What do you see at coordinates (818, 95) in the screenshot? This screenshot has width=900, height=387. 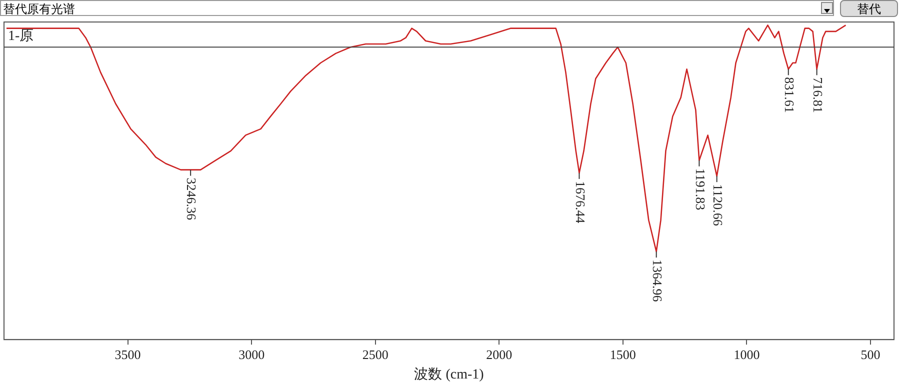 I see `annotation: 716.81` at bounding box center [818, 95].